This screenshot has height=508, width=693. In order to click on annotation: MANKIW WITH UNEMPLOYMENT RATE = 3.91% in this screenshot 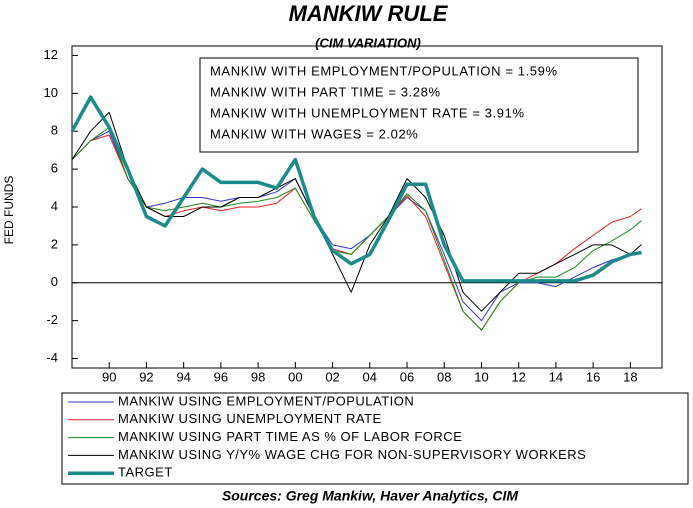, I will do `click(367, 112)`.